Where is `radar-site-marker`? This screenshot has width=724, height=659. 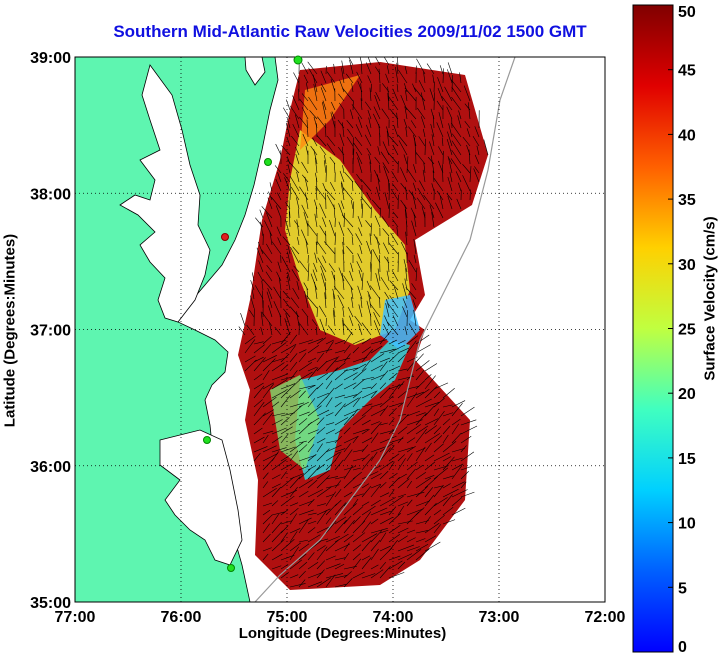 radar-site-marker is located at coordinates (268, 162).